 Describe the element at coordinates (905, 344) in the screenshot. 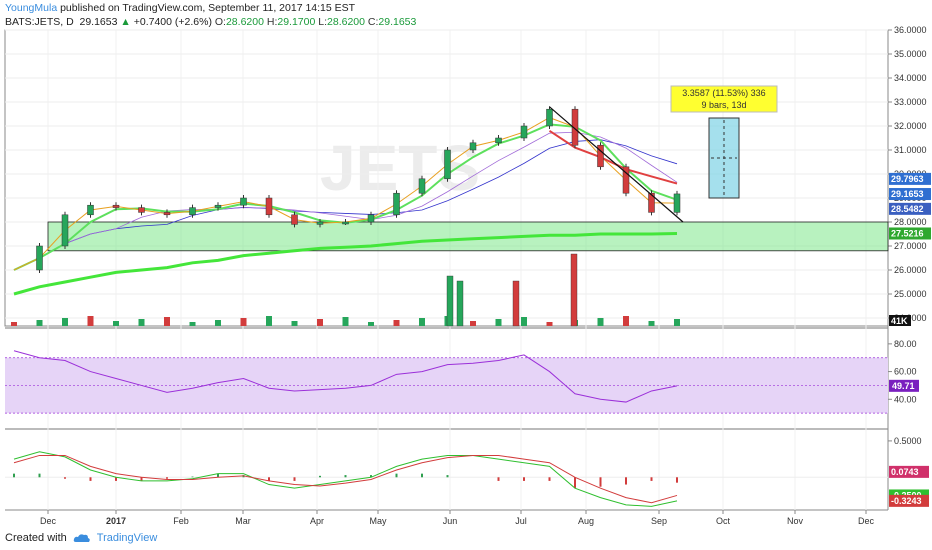

I see `rsi-tick-label: 80.00` at that location.